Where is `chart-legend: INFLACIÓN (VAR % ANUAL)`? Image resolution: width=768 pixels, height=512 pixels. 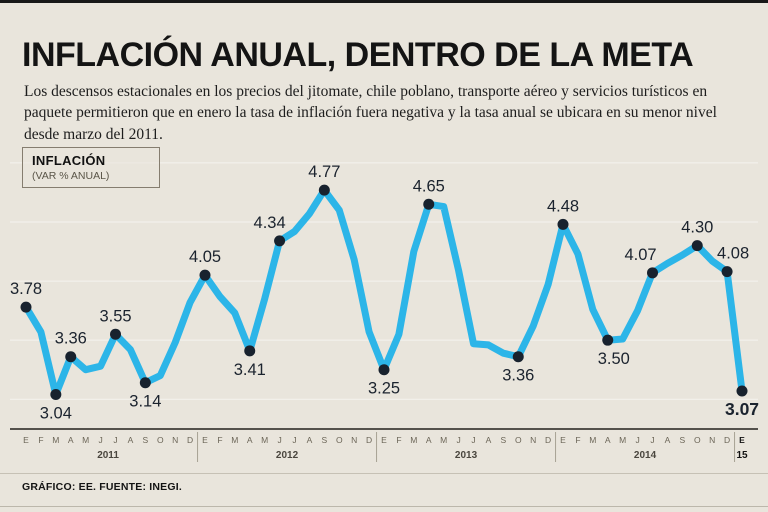
chart-legend: INFLACIÓN (VAR % ANUAL) is located at coordinates (91, 167).